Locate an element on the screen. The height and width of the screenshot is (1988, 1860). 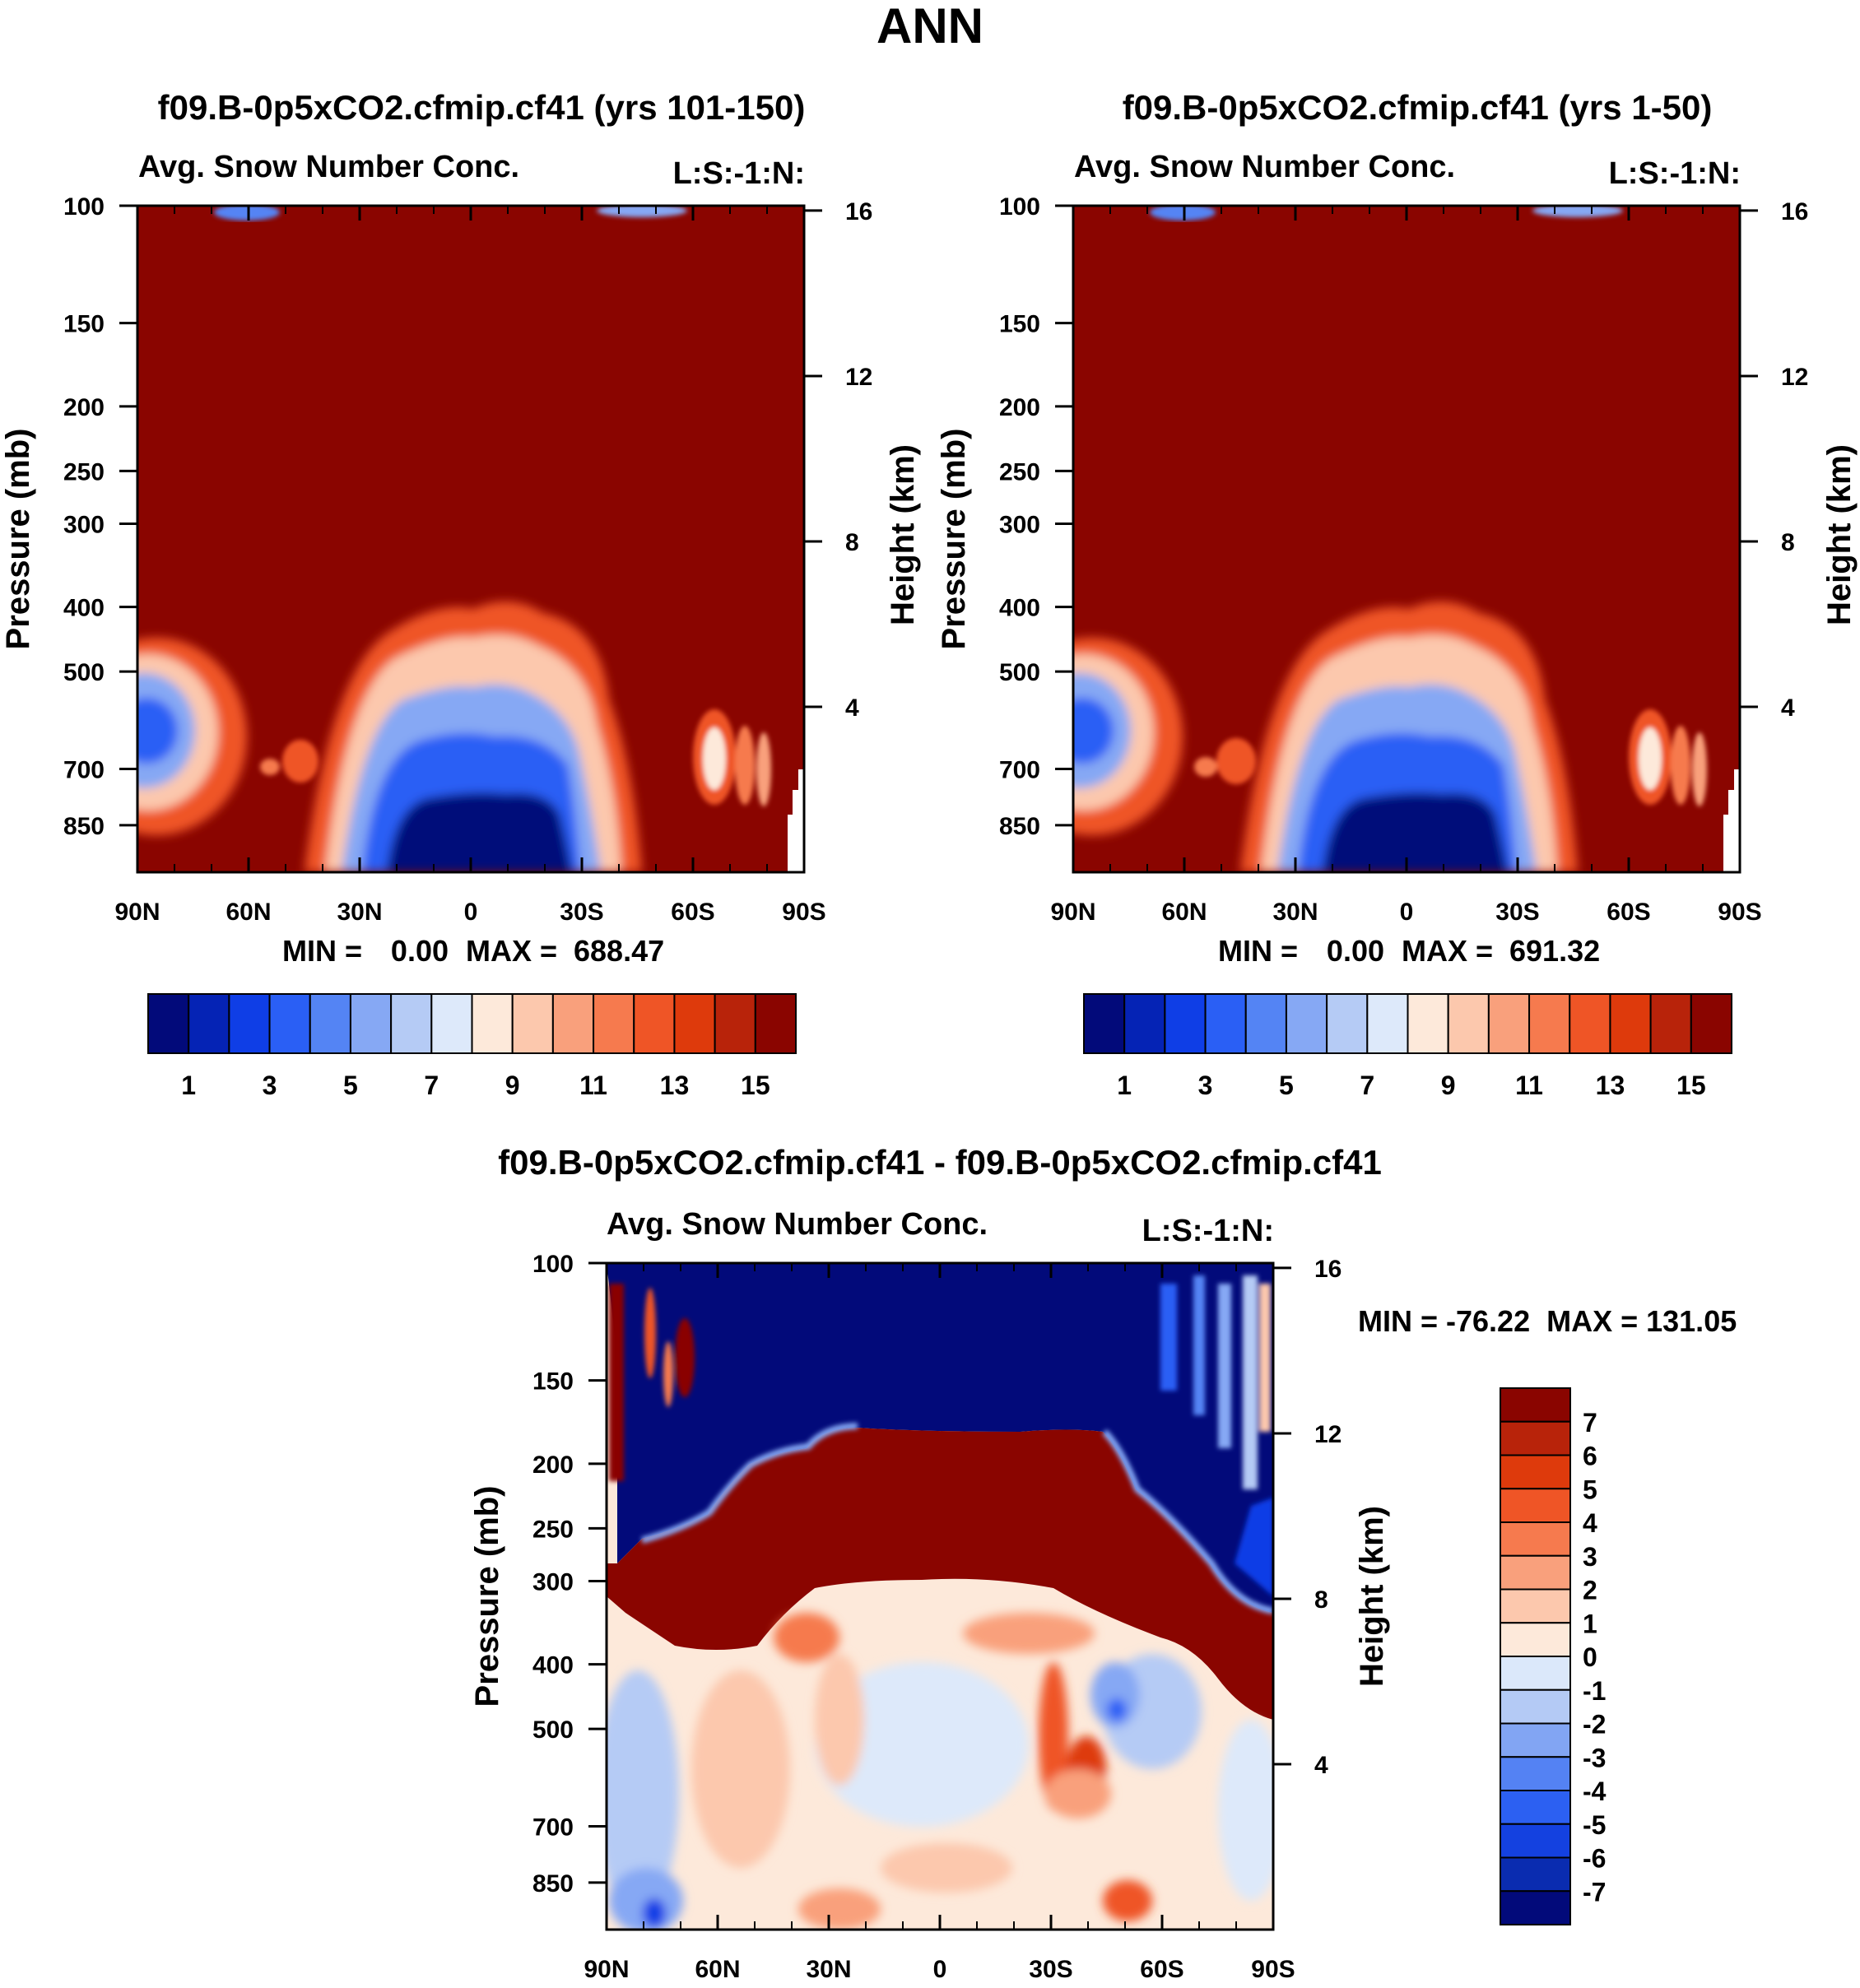
x-tick-label: 90N is located at coordinates (137, 912).